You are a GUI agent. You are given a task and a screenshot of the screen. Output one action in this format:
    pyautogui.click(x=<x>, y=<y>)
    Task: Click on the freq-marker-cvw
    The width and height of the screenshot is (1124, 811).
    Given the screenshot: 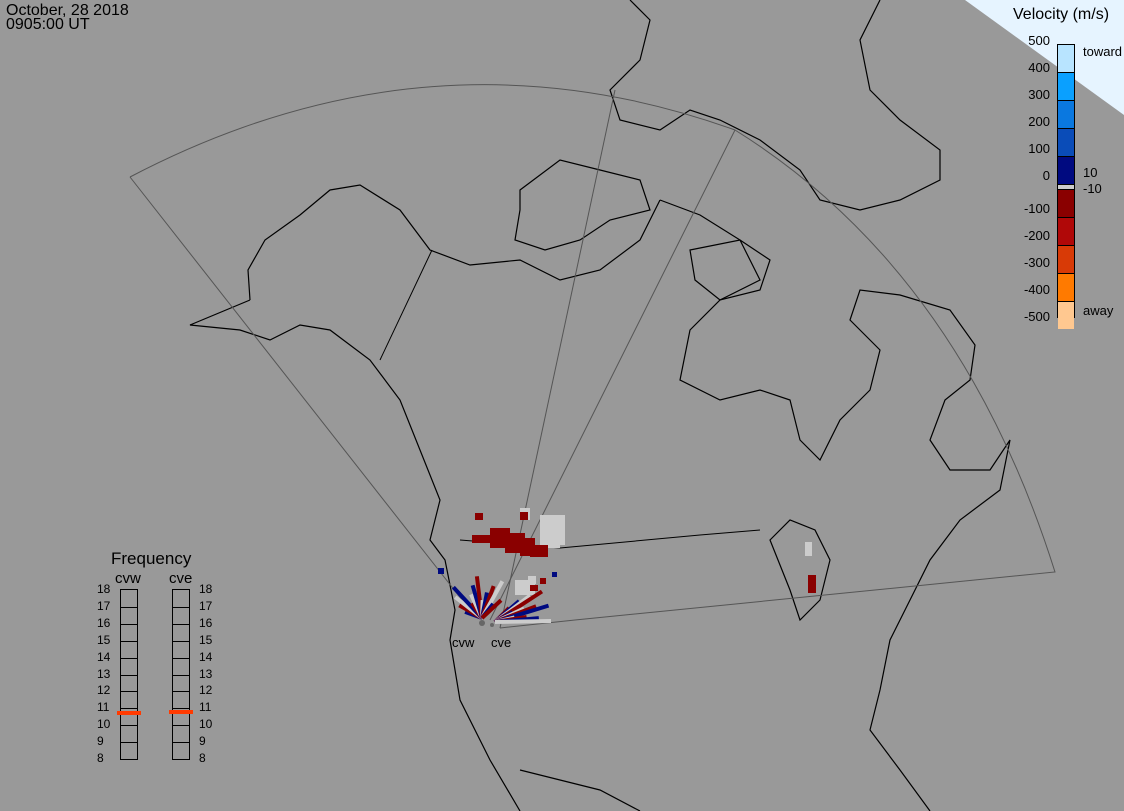 What is the action you would take?
    pyautogui.click(x=129, y=713)
    